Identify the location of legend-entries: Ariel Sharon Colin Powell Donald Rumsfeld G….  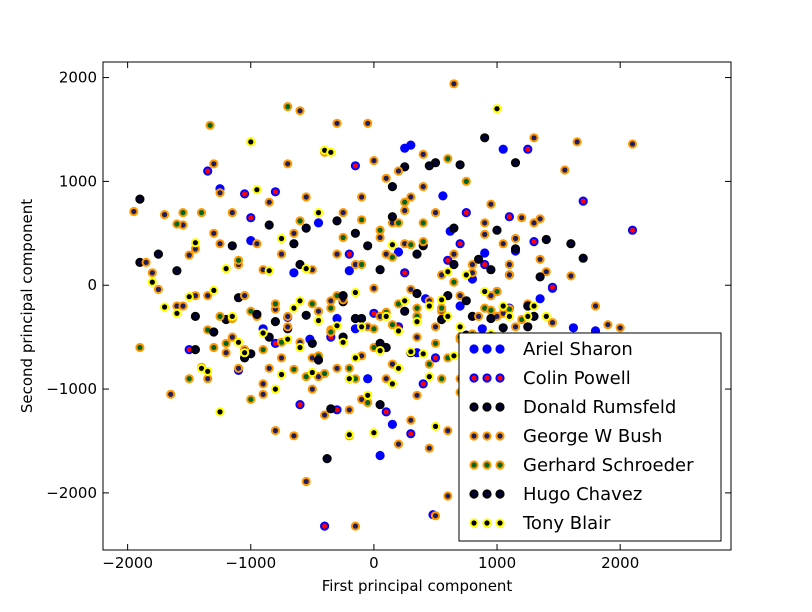
(581, 436).